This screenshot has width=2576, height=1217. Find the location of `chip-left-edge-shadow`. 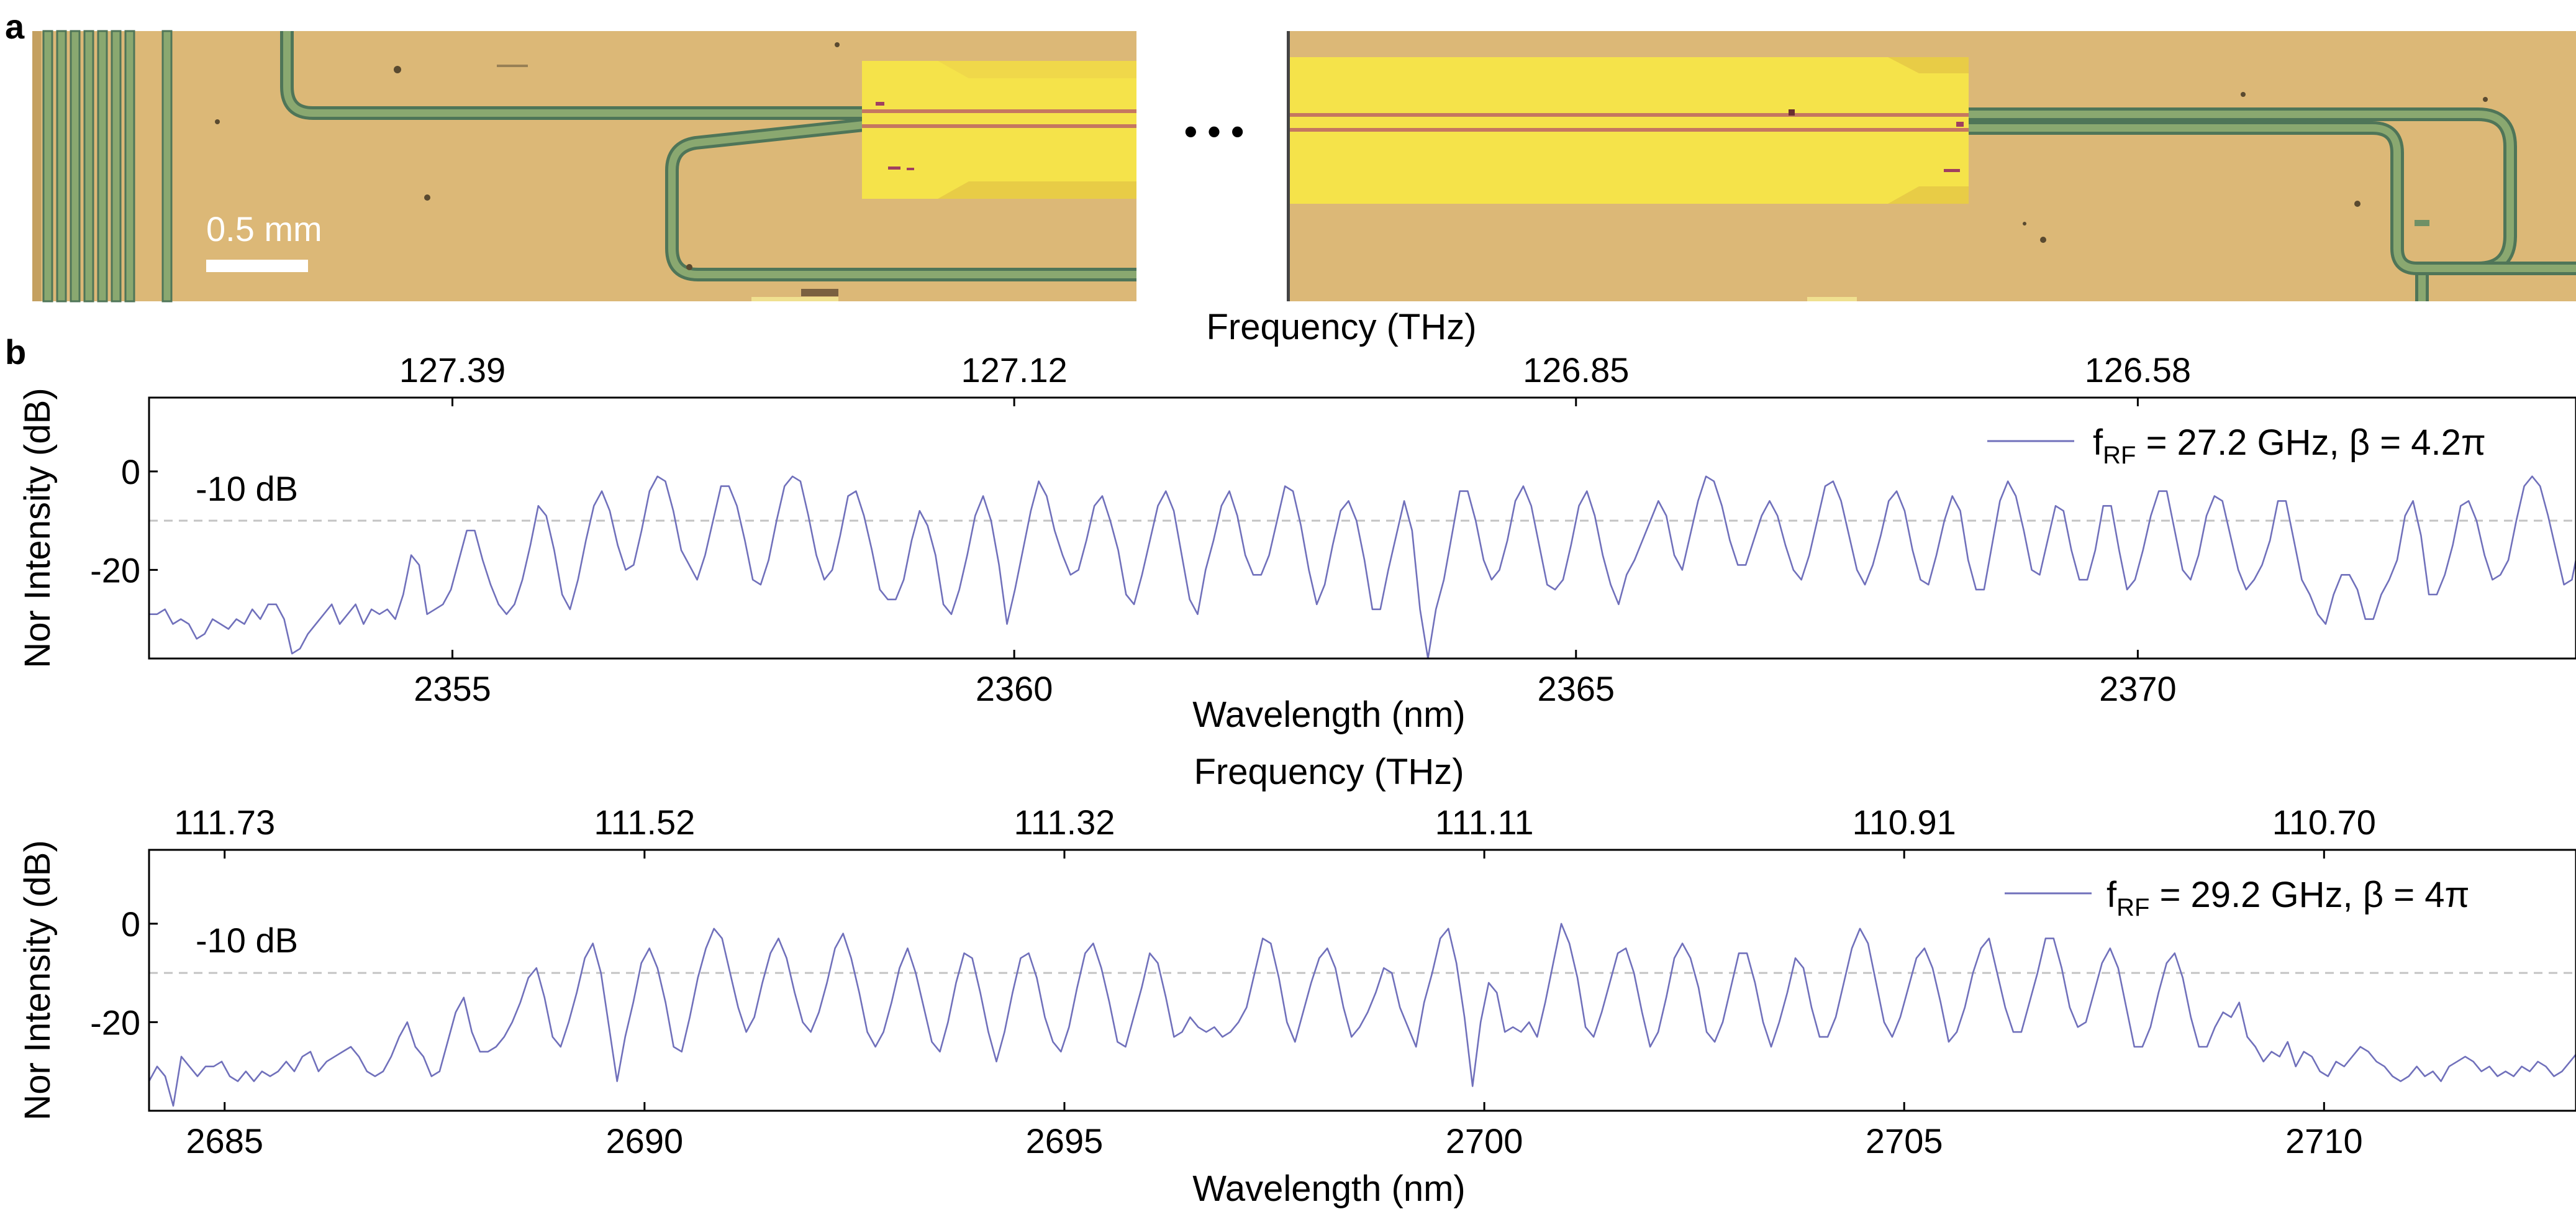

chip-left-edge-shadow is located at coordinates (36, 166).